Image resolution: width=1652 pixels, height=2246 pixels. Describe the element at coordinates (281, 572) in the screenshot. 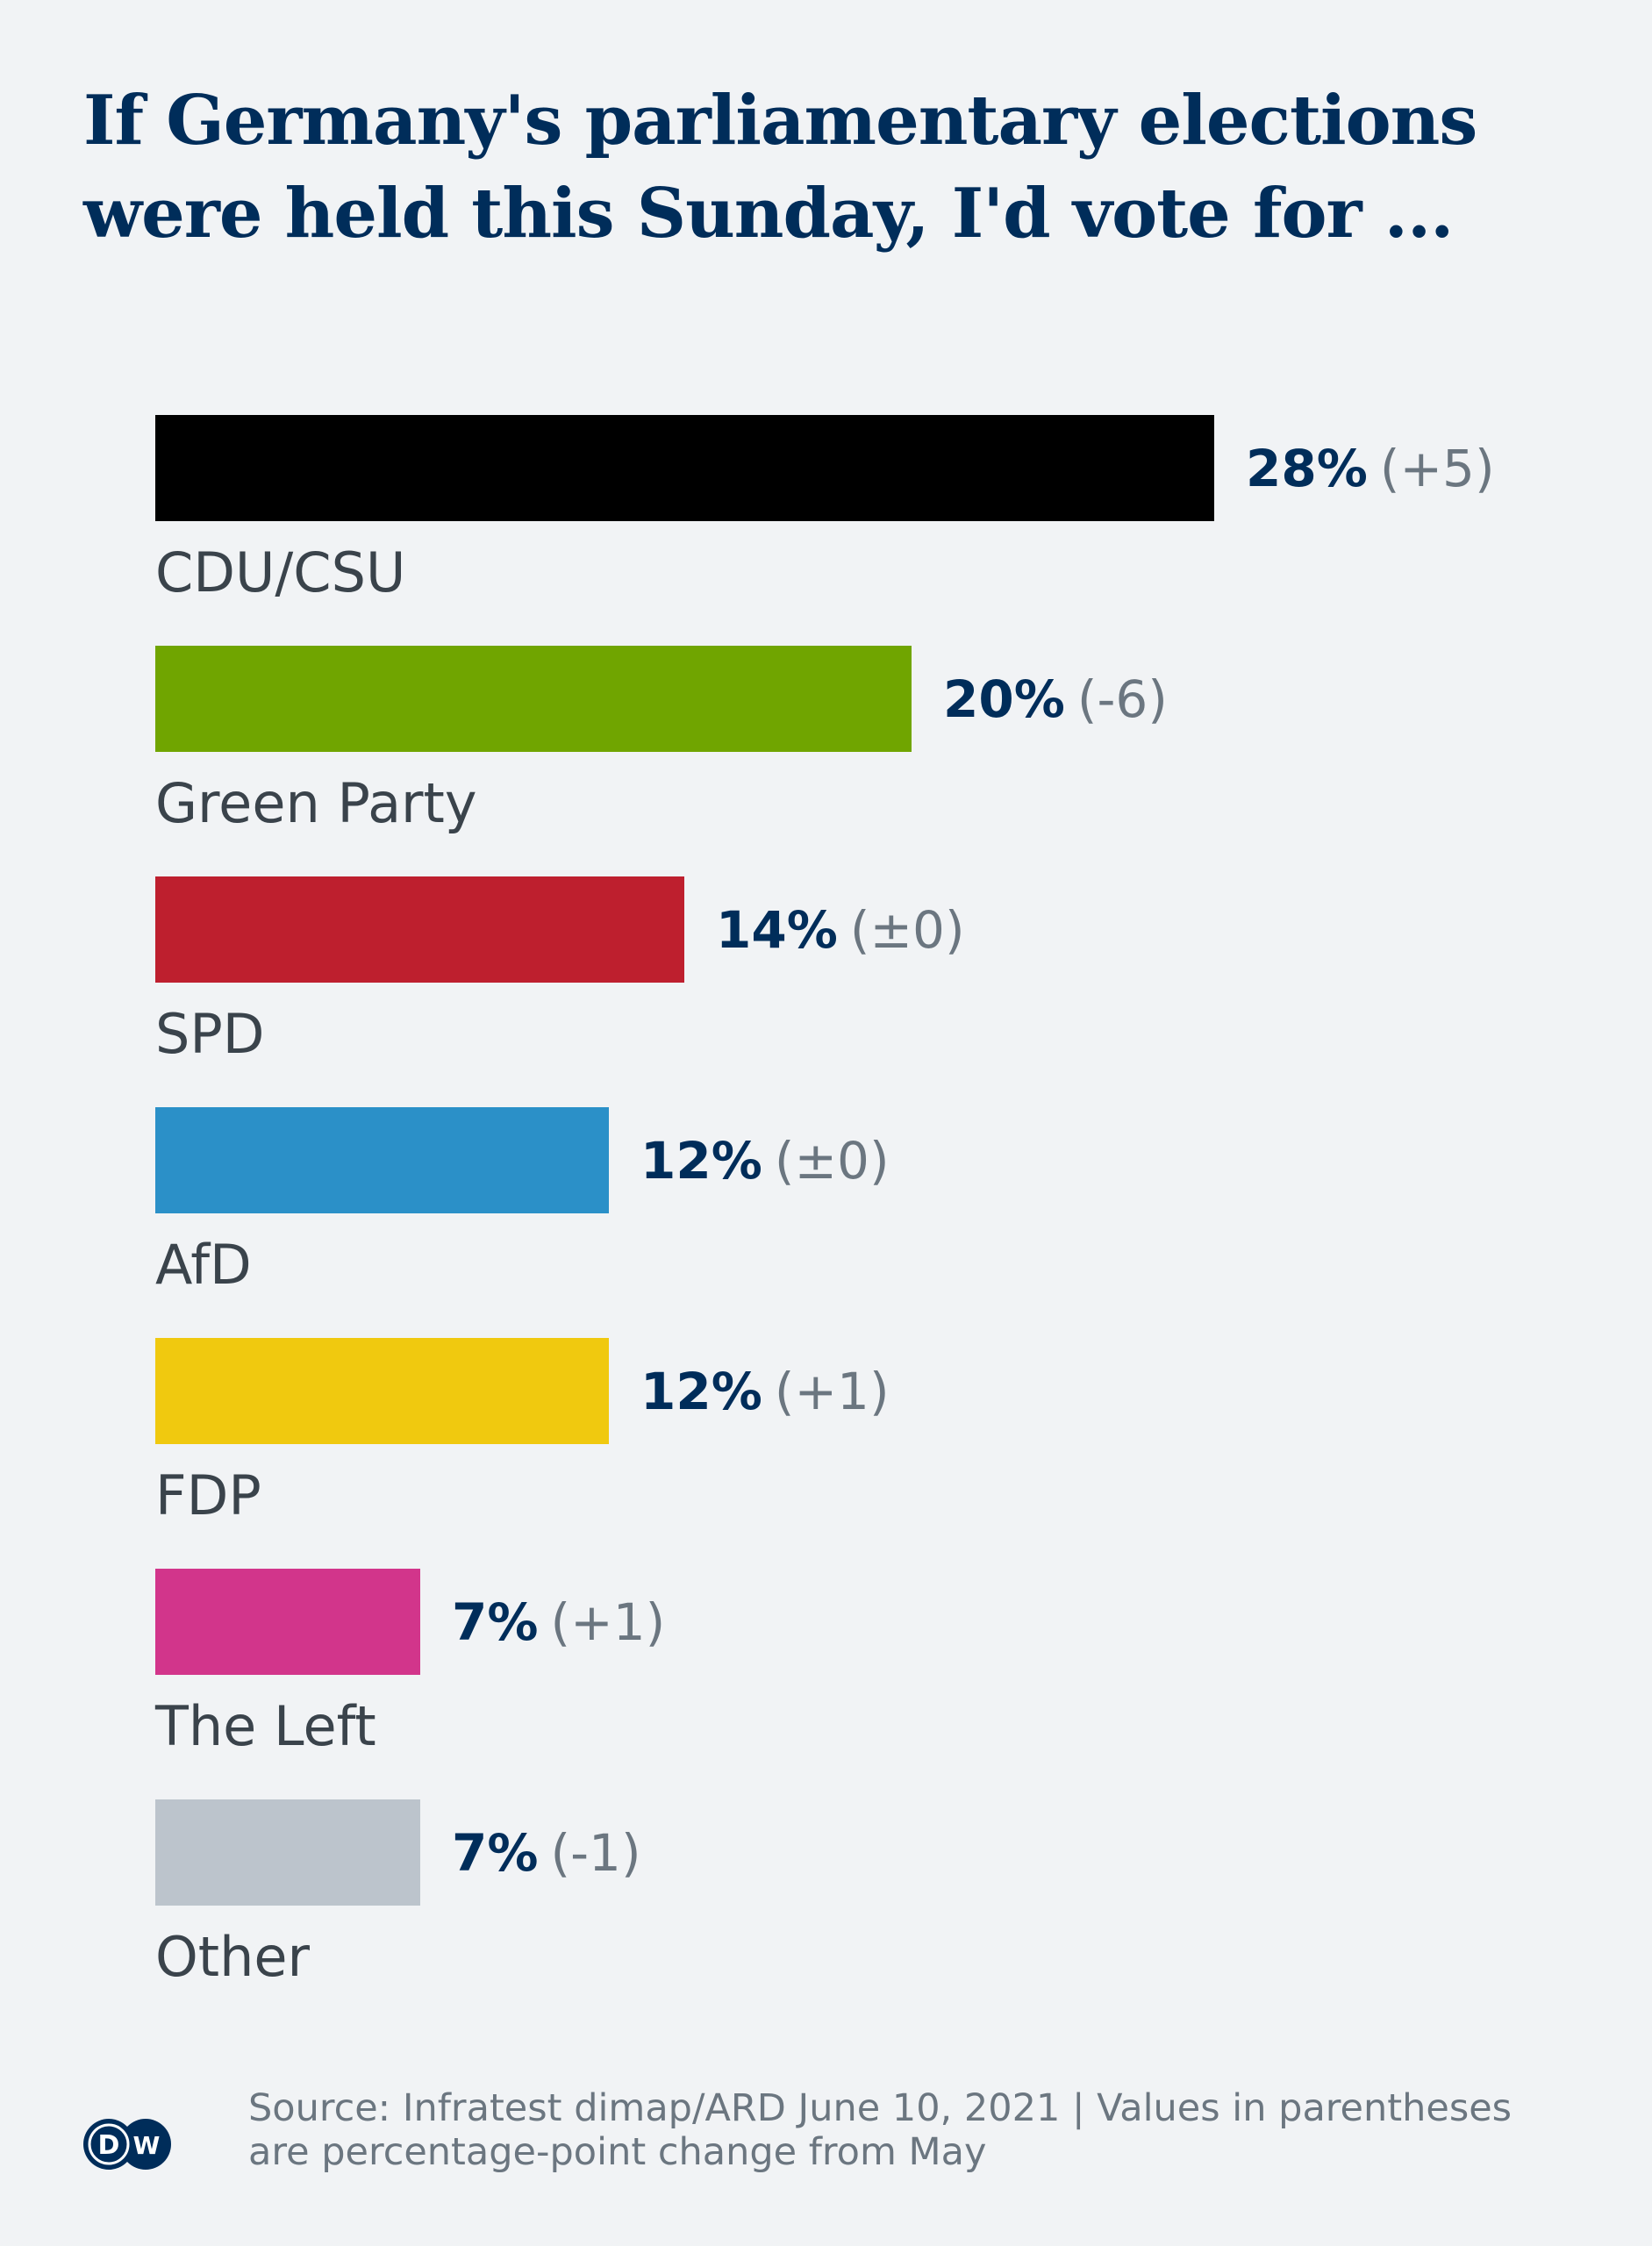

I see `party-label: CDU/CSU` at that location.